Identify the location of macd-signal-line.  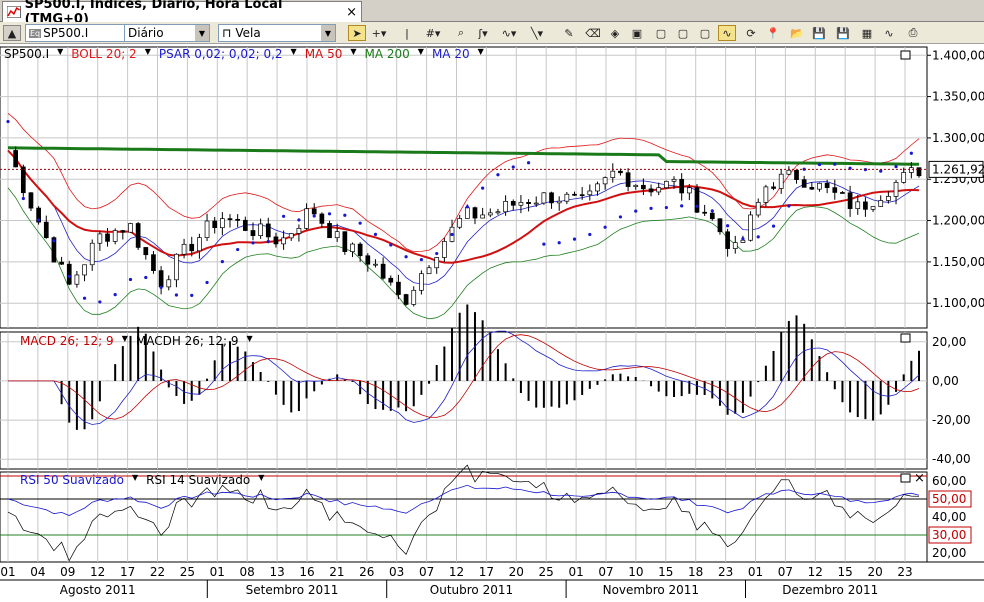
(464, 377).